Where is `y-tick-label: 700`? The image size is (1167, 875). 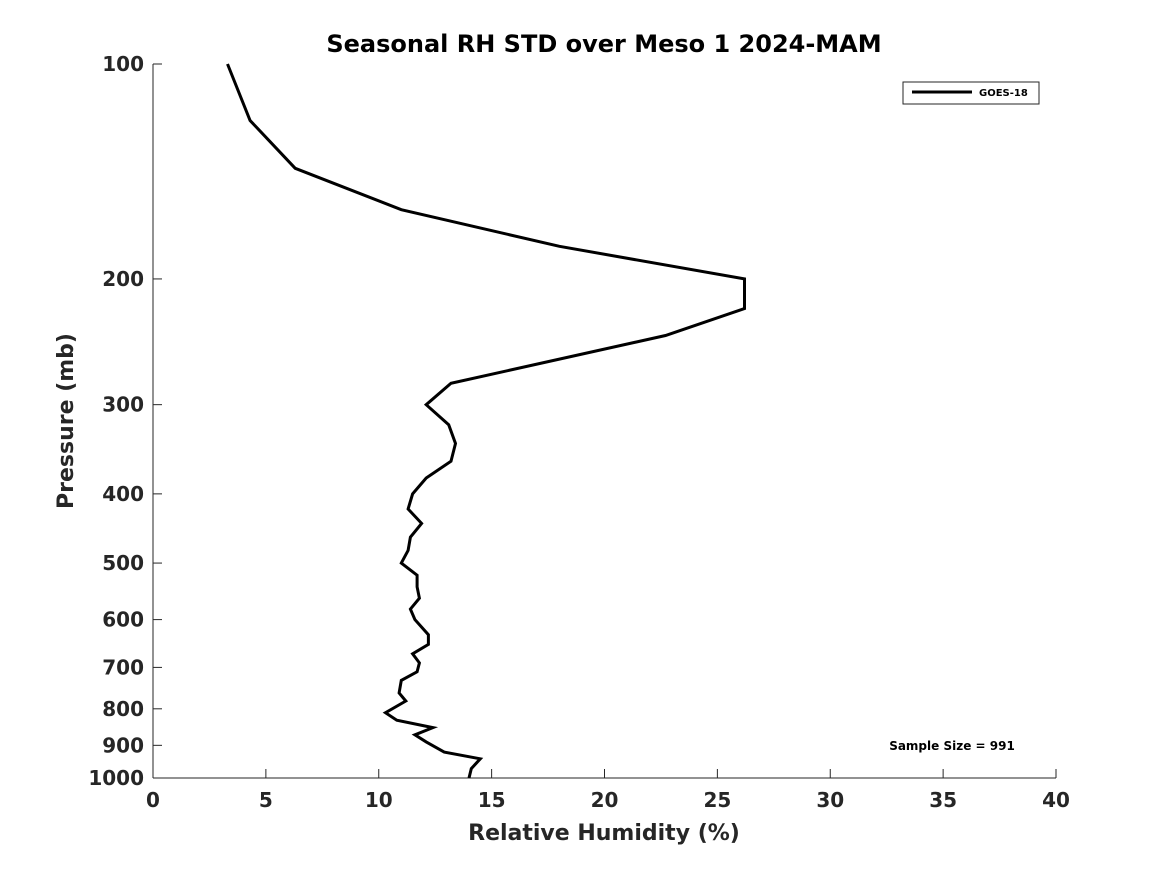
y-tick-label: 700 is located at coordinates (123, 667).